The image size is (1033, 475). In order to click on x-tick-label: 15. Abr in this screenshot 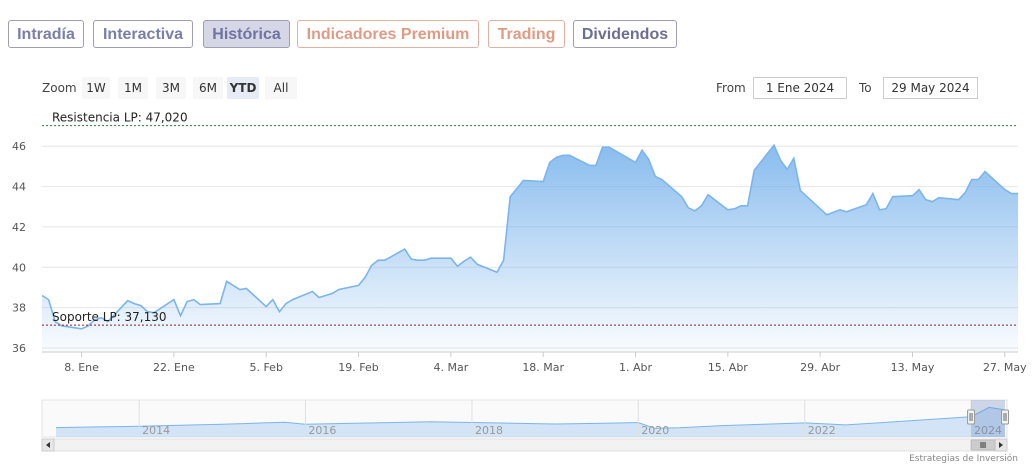, I will do `click(728, 367)`.